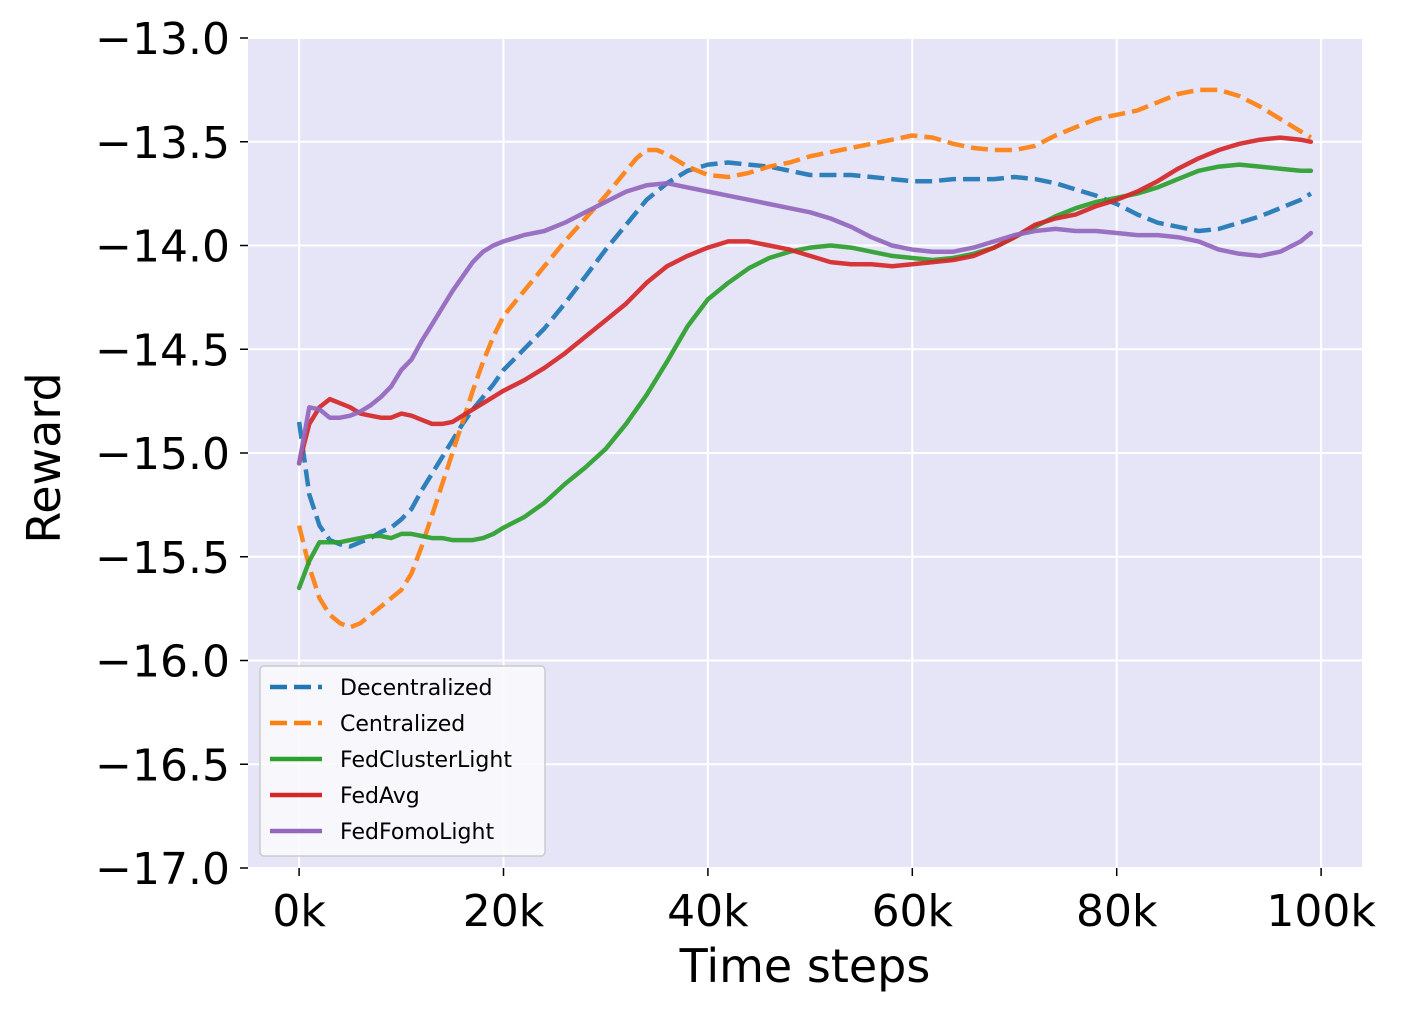 This screenshot has width=1402, height=1010. What do you see at coordinates (913, 911) in the screenshot?
I see `x-tick-label: 60k` at bounding box center [913, 911].